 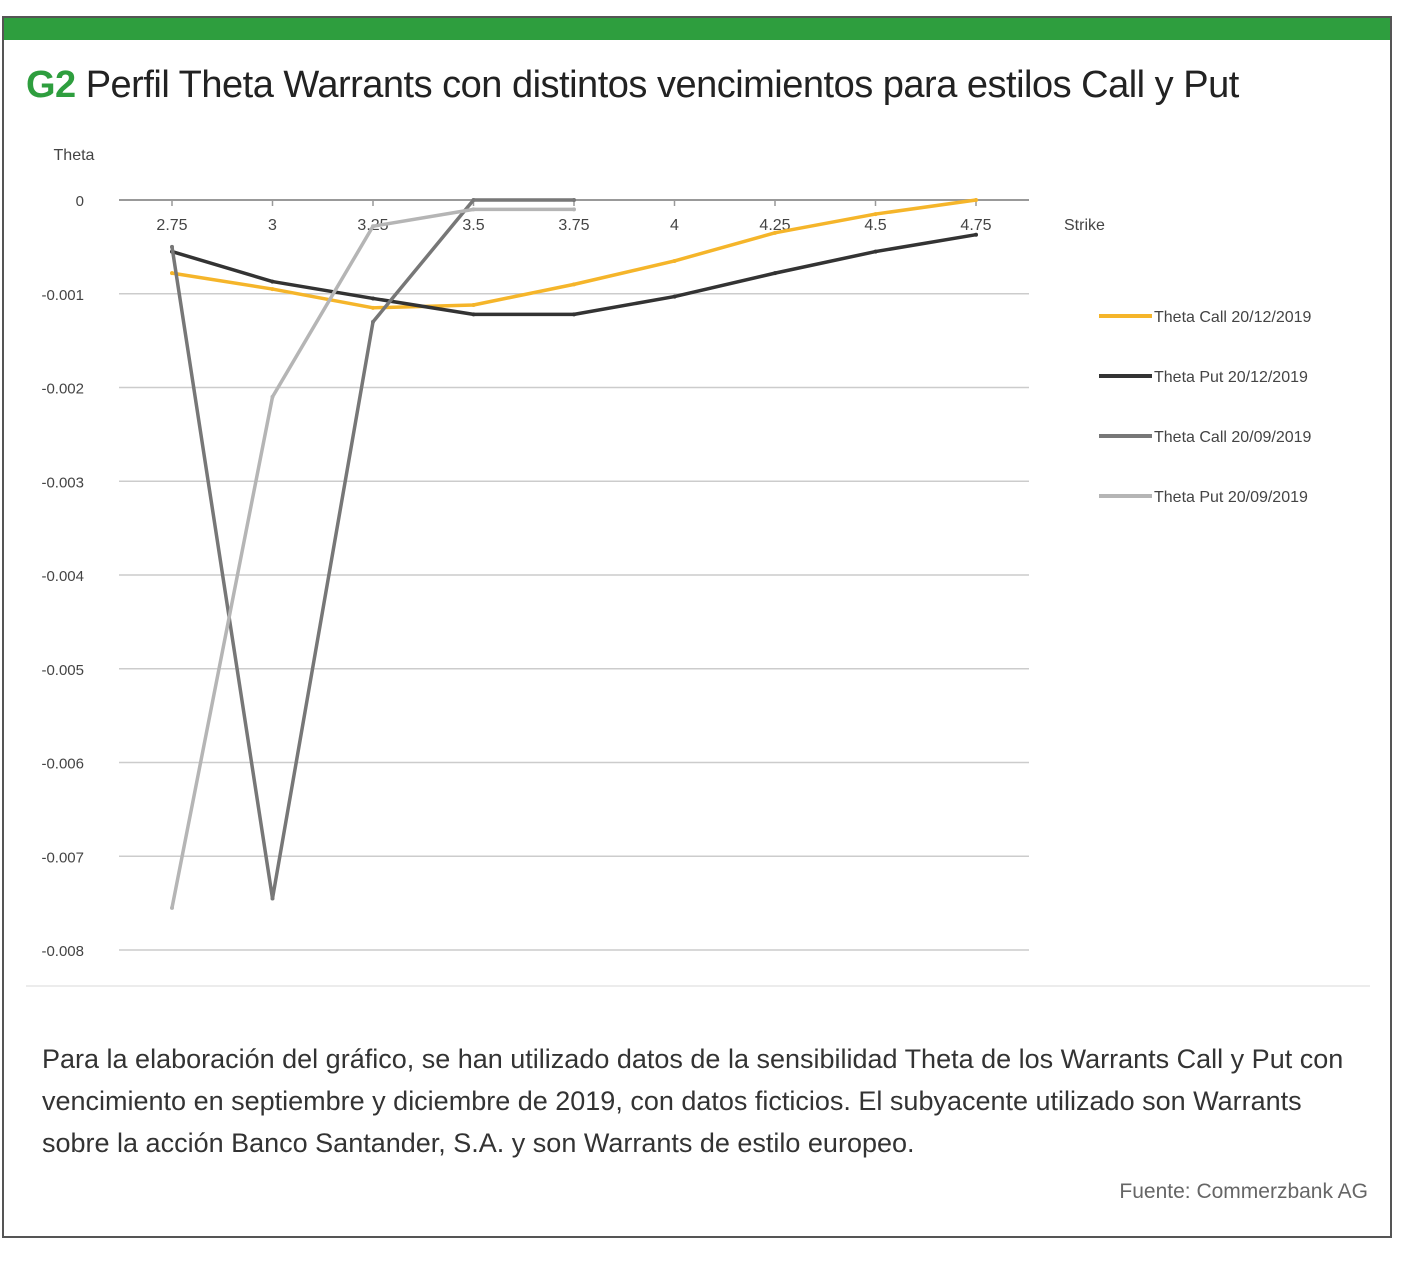 What do you see at coordinates (62, 576) in the screenshot?
I see `y-tick-label: -0.004` at bounding box center [62, 576].